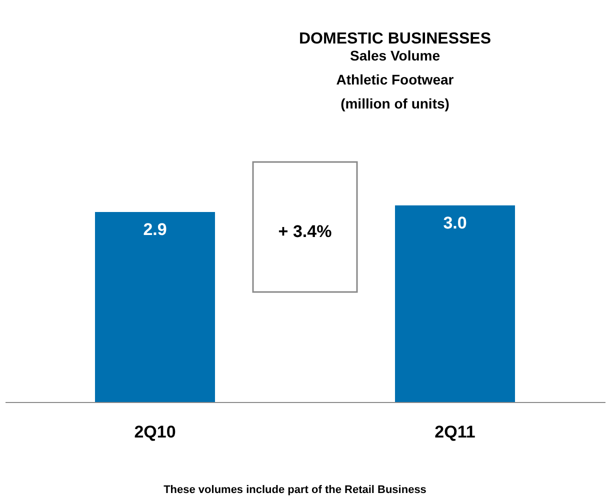  Describe the element at coordinates (155, 229) in the screenshot. I see `data-label: 2.9` at that location.